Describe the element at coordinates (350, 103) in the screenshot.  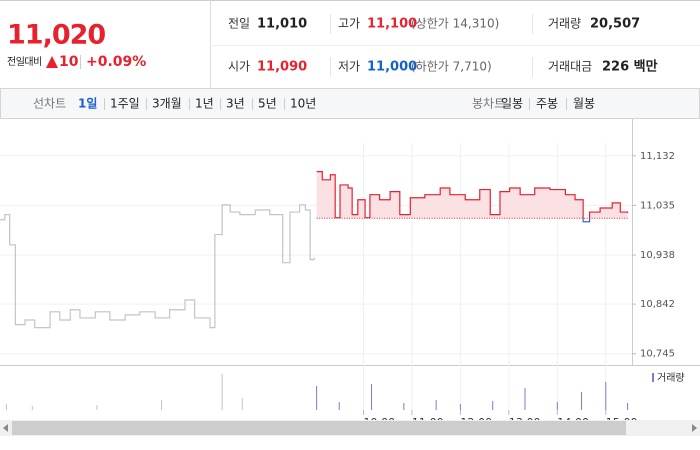
I see `tab-bar` at that location.